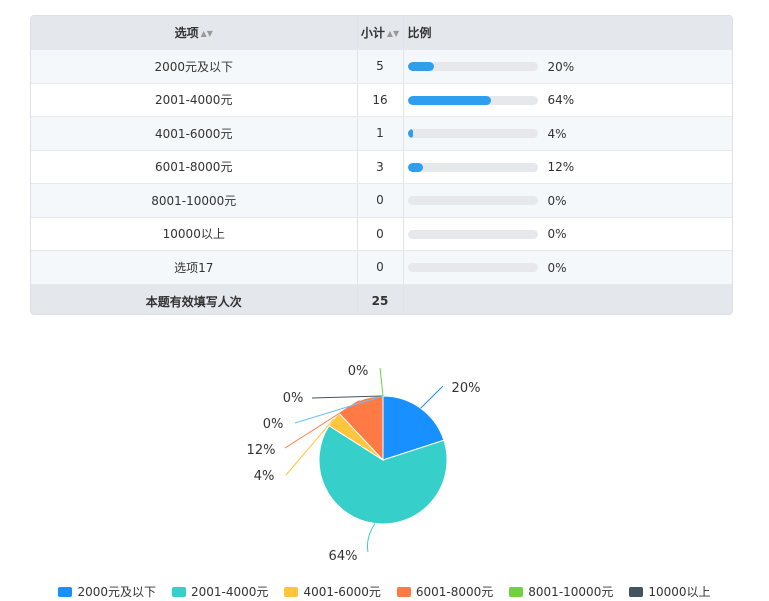 This screenshot has width=769, height=601. What do you see at coordinates (194, 200) in the screenshot?
I see `option-label: 8001-10000元` at bounding box center [194, 200].